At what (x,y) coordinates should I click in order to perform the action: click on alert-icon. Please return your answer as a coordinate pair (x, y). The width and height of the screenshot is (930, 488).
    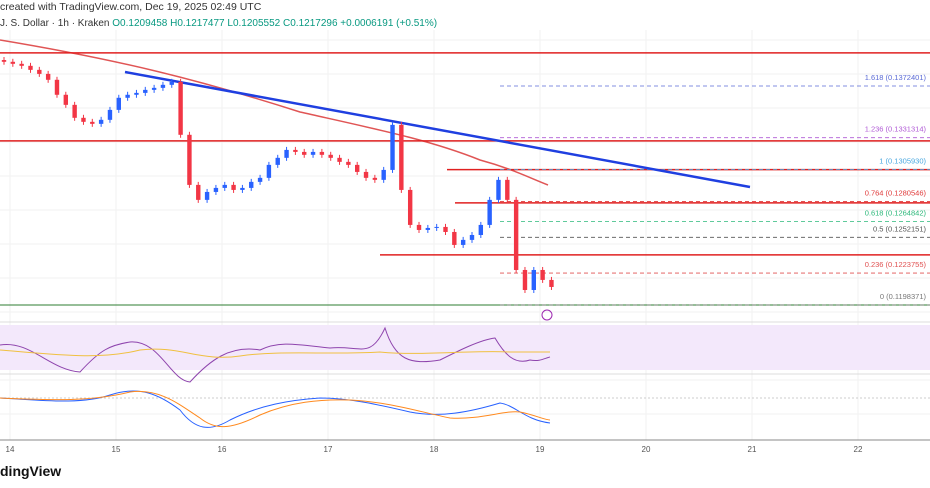
    Looking at the image, I should click on (547, 315).